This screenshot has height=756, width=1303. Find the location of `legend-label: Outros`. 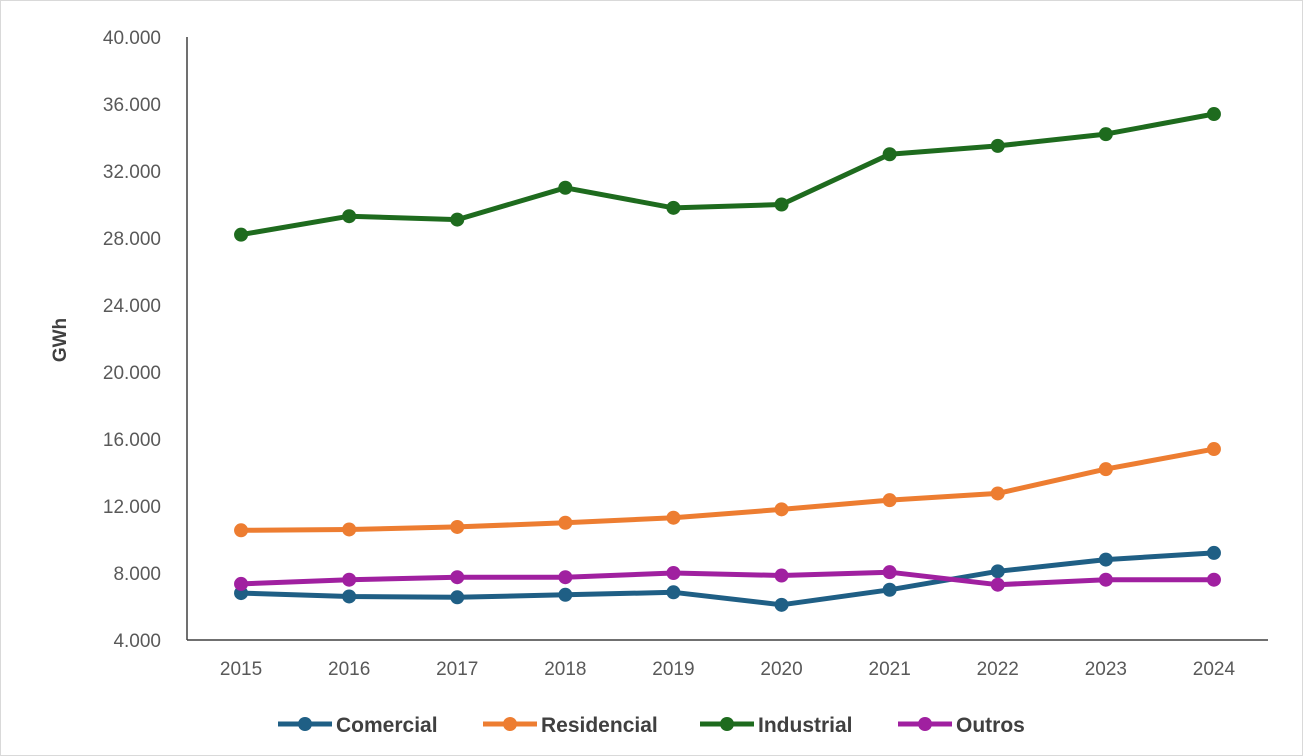

legend-label: Outros is located at coordinates (990, 725).